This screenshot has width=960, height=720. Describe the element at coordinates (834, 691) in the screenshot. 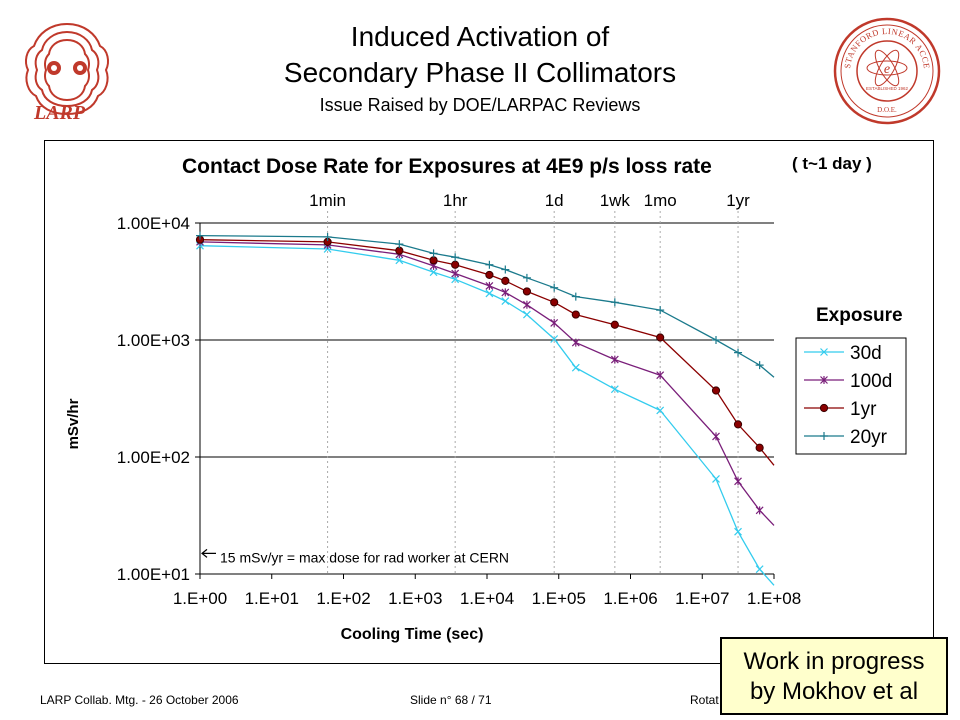

I see `wip-line2: by Mokhov et al` at that location.